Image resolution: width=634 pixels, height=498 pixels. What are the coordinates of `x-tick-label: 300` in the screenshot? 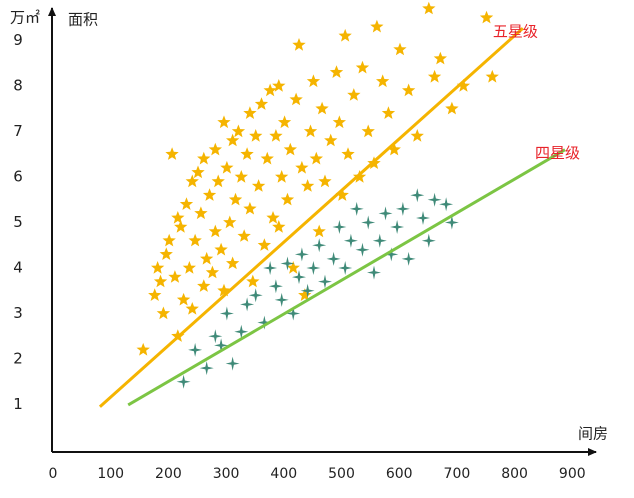 It's located at (226, 474).